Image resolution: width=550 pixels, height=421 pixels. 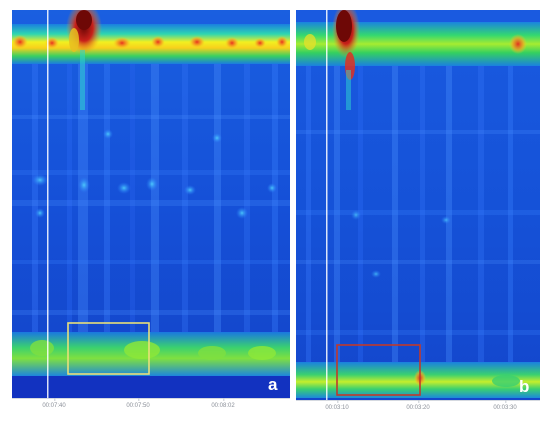 I want to click on time-axis-b: 00:03:10 00:03:20 00:03:30, so click(x=418, y=409).